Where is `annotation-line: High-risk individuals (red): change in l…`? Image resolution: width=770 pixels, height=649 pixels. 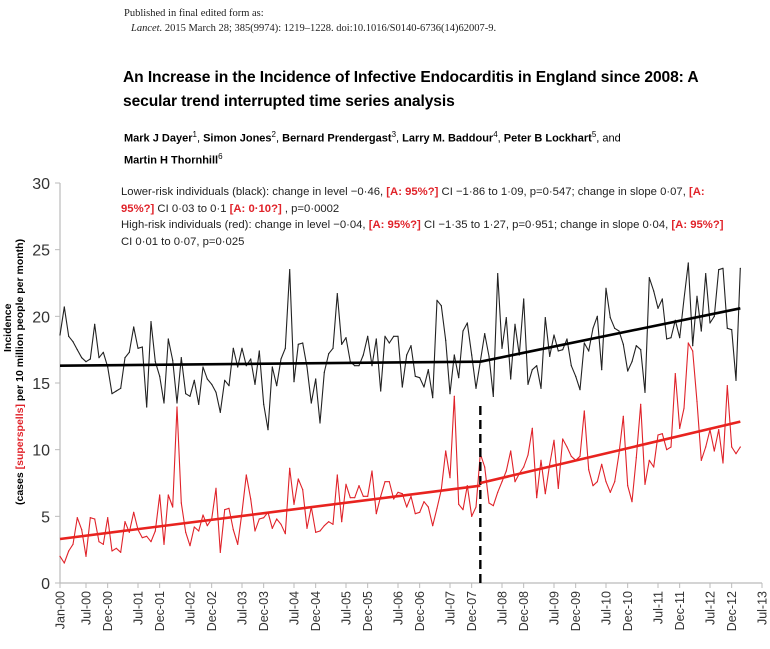
annotation-line: High-risk individuals (red): change in l… is located at coordinates (422, 225).